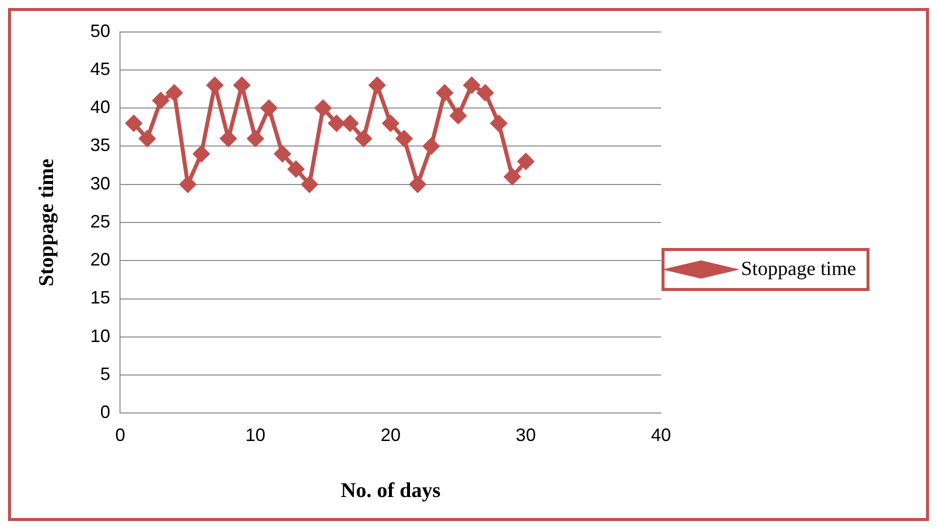 The image size is (937, 529). I want to click on legend-label: Stoppage time, so click(798, 269).